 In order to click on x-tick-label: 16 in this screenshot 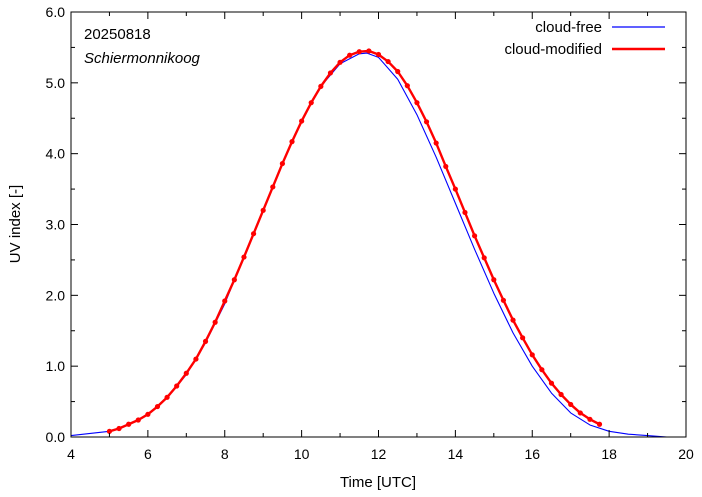, I will do `click(532, 454)`.